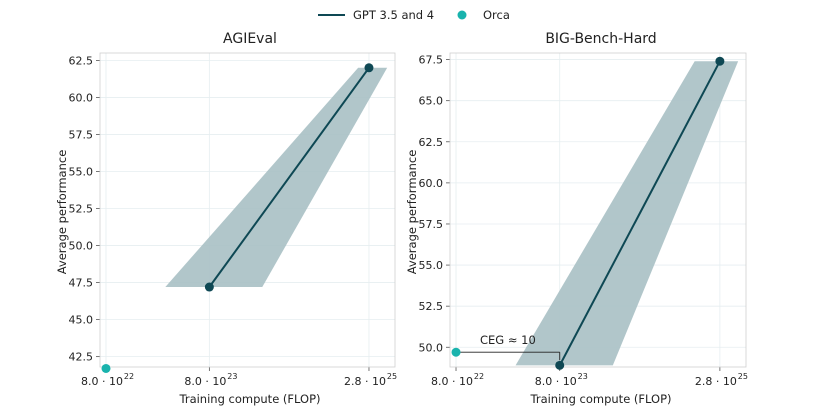 This screenshot has height=419, width=830. I want to click on bbh-xtick-exponent: 22, so click(479, 376).